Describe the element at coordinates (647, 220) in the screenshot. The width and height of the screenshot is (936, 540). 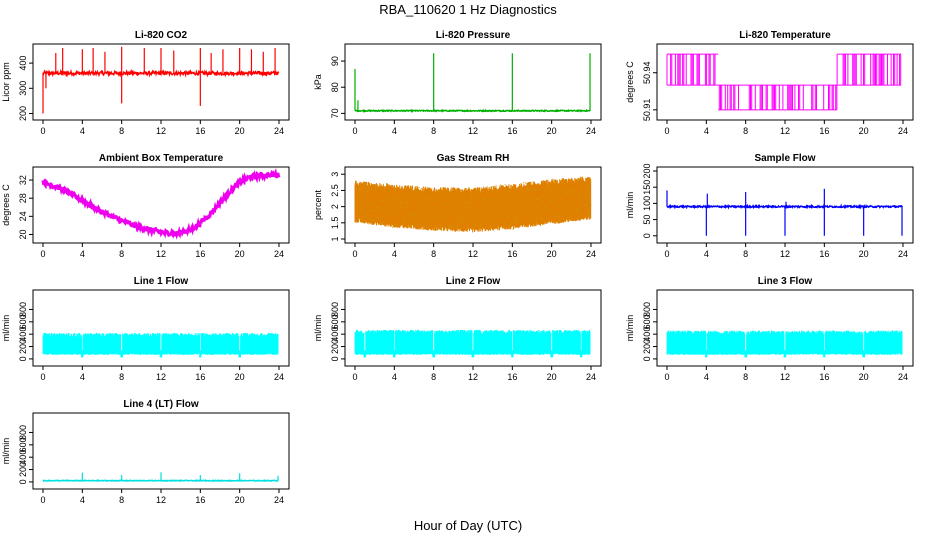
I see `y-tick-label: 50` at that location.